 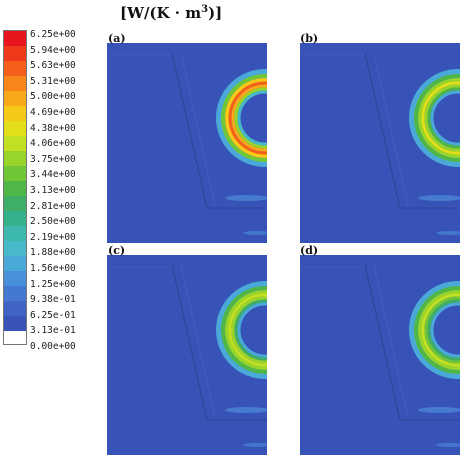 I want to click on panel-label-a: (a), so click(x=117, y=38).